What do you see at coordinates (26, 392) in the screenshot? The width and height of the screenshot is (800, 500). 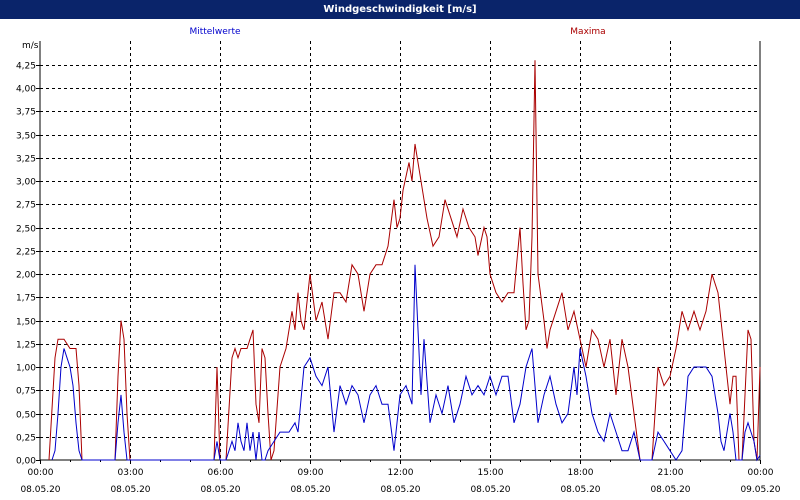 I see `y-tick-label: 0,75` at bounding box center [26, 392].